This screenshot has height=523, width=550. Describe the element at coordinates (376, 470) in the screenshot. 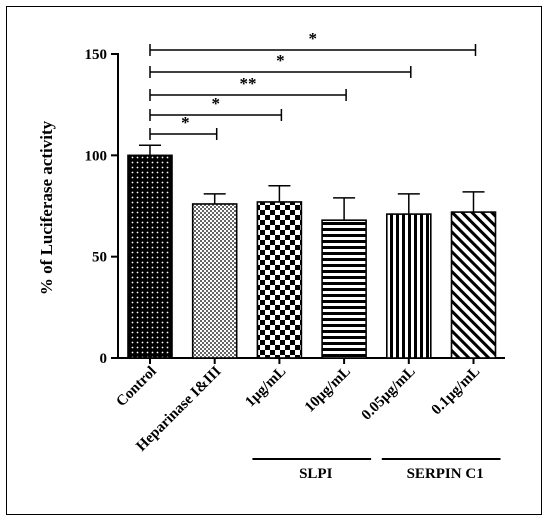

I see `group-labels-group: SLPI SERPIN C1` at that location.